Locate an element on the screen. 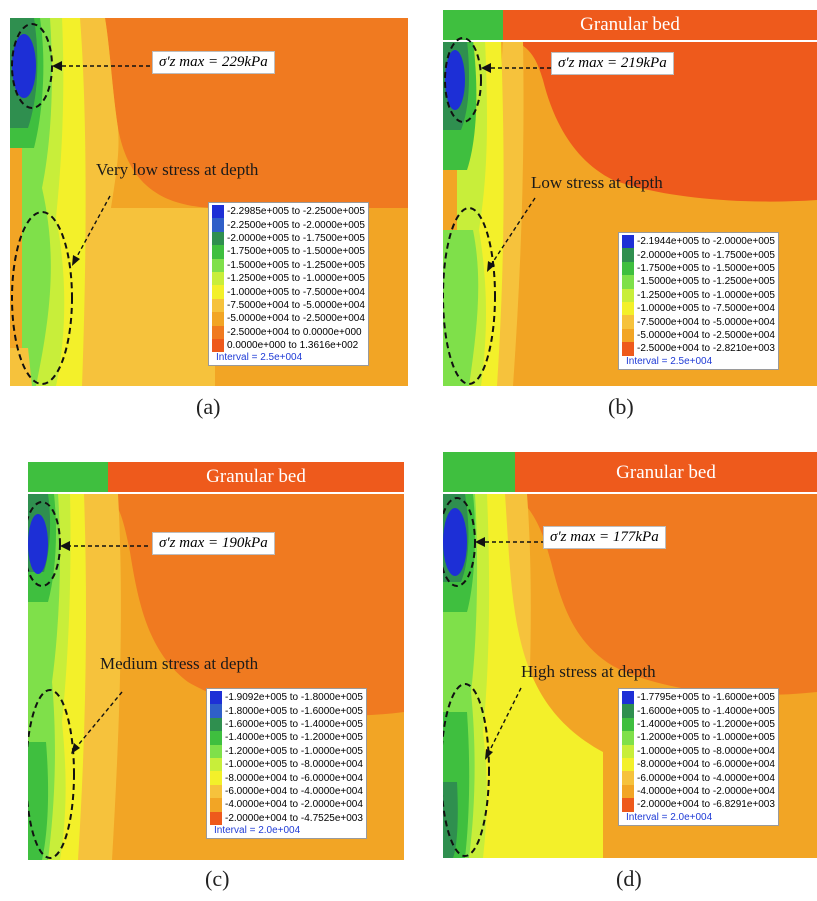 The width and height of the screenshot is (817, 901). legend-row: -1.9092e+005 to -1.8000e+005 is located at coordinates (286, 698).